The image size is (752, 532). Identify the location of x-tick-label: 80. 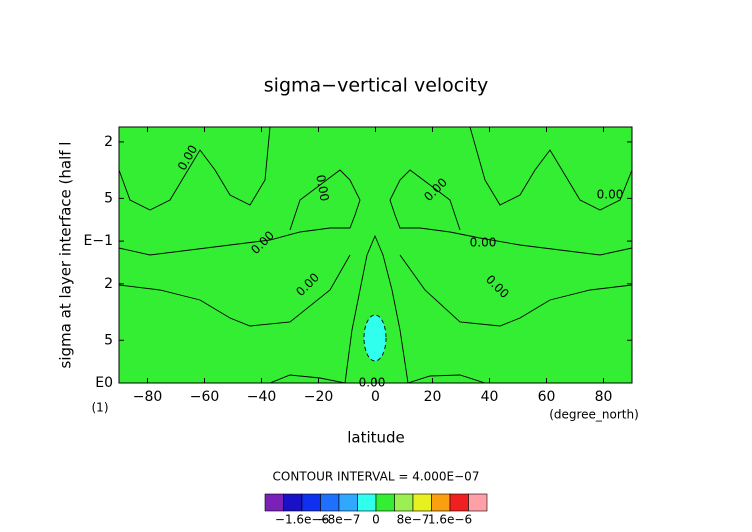
(604, 397).